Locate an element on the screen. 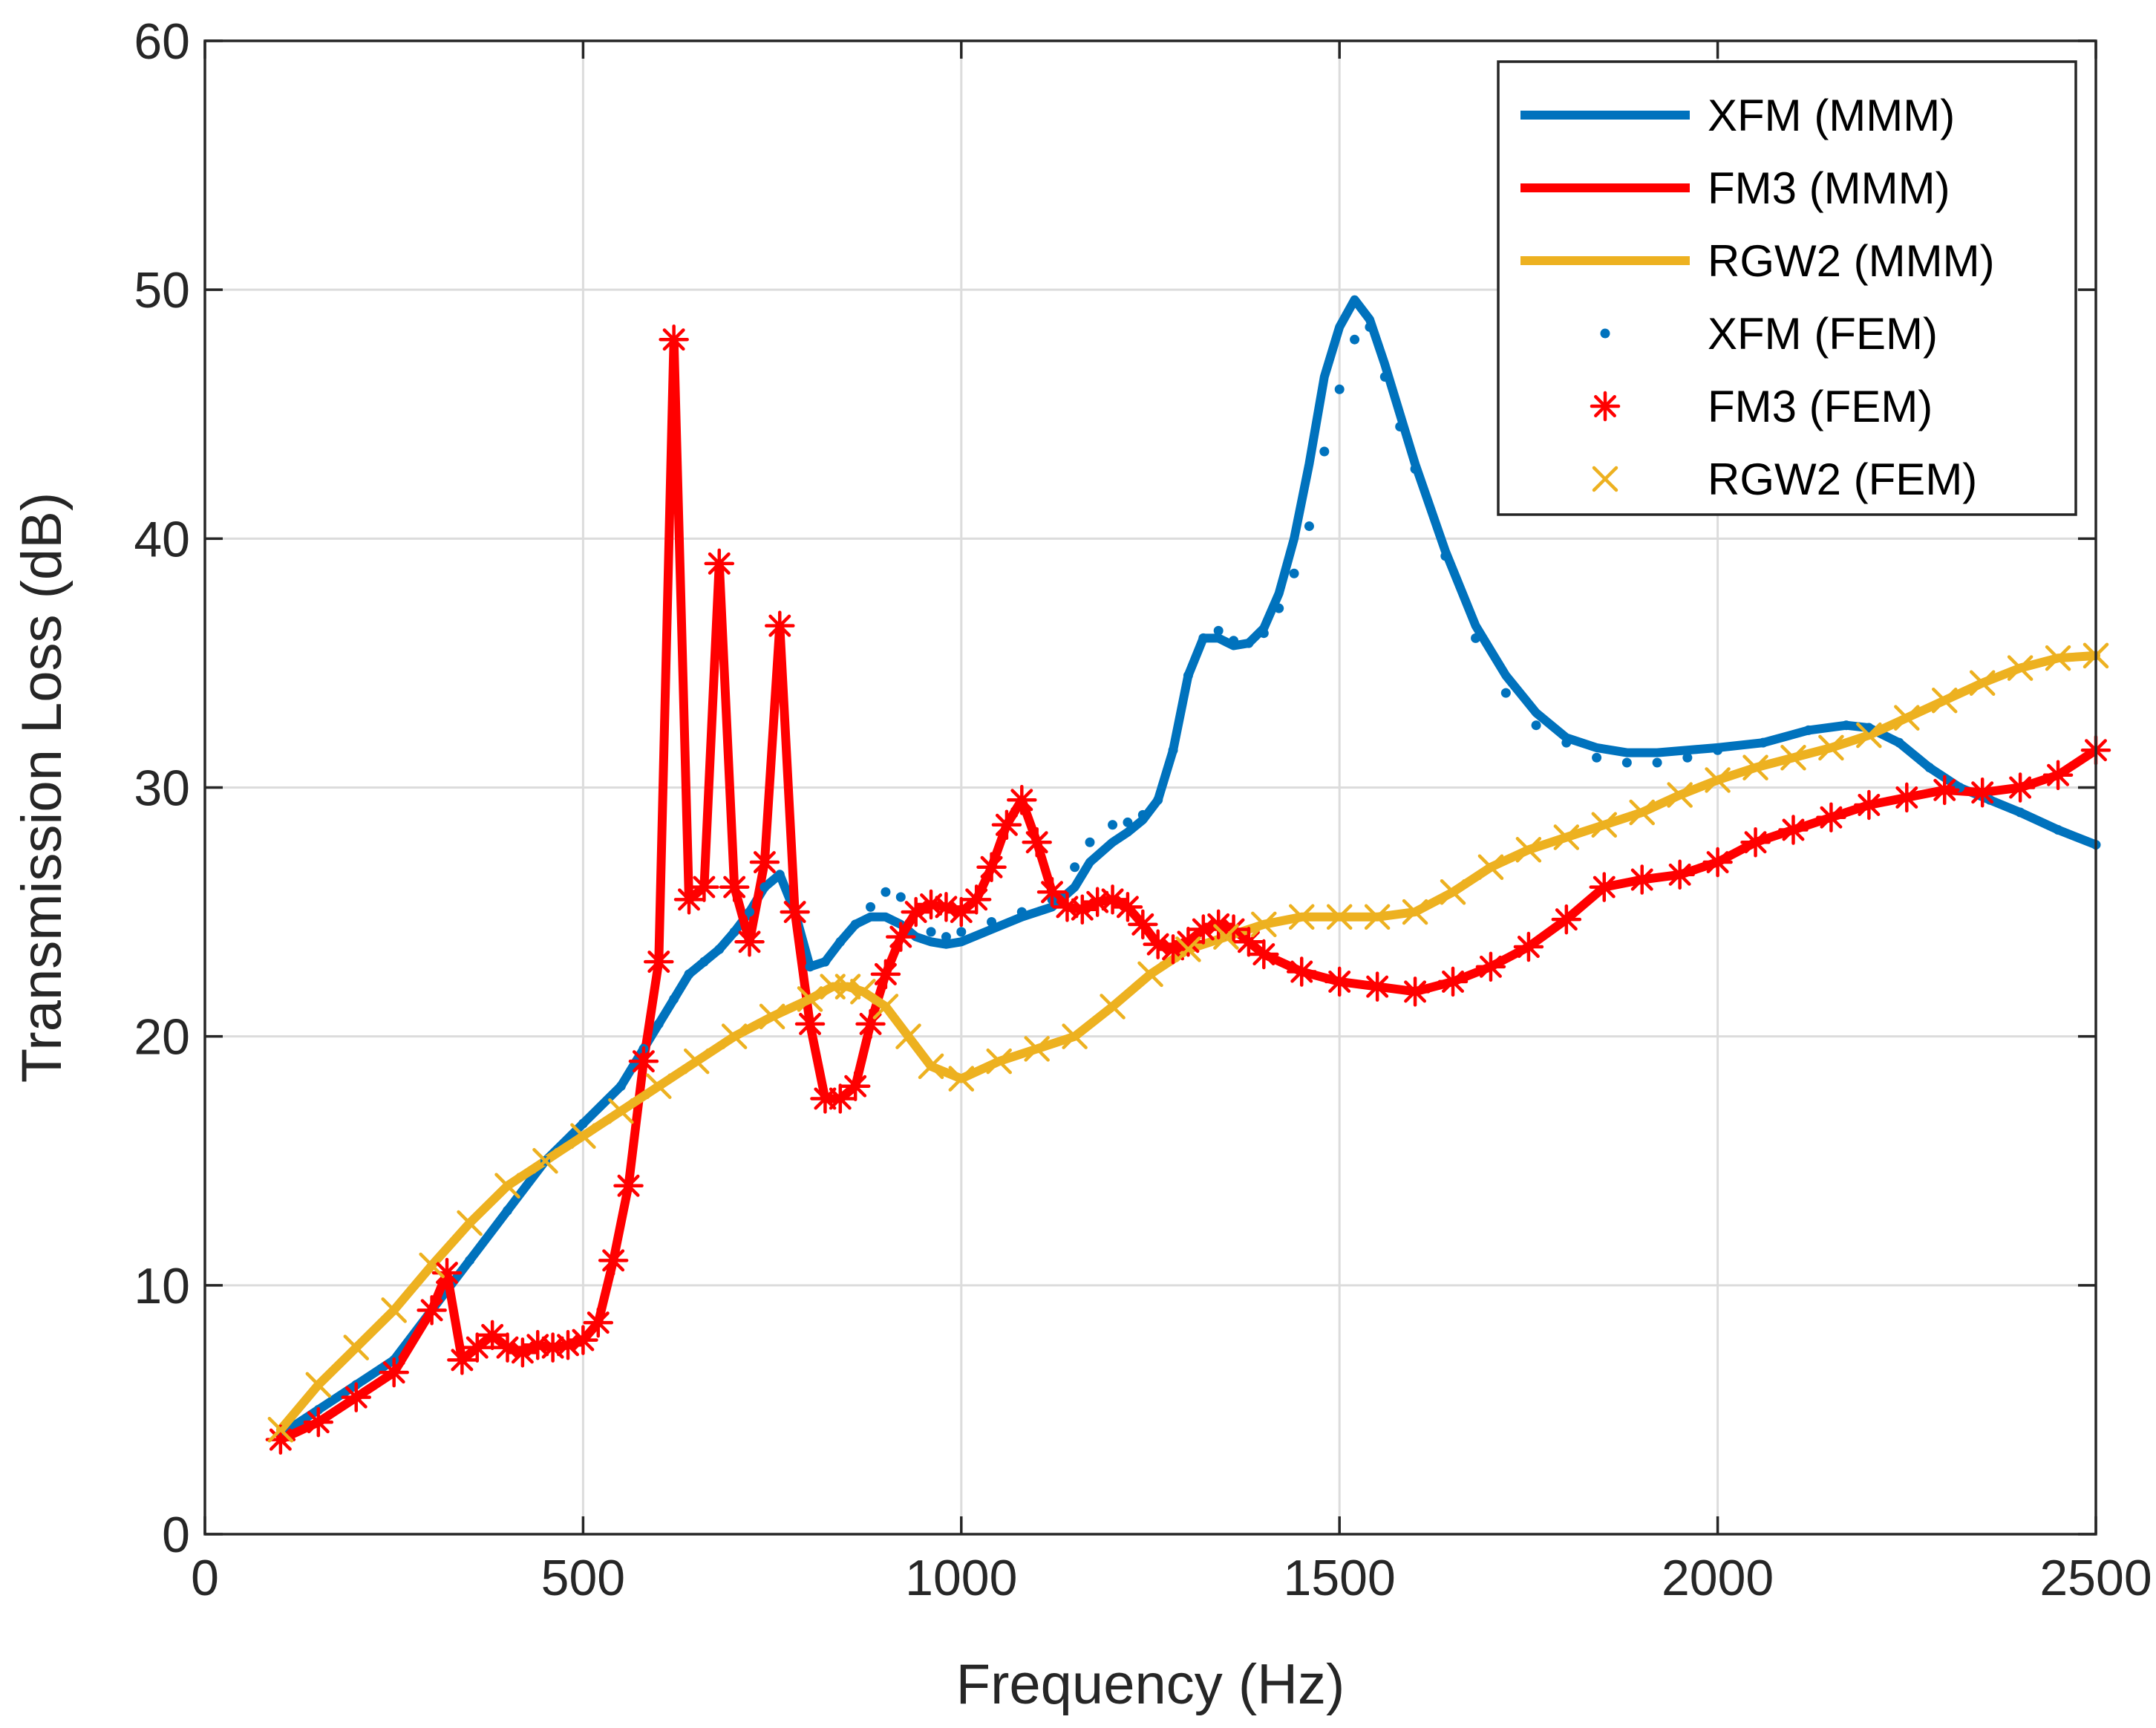 The image size is (2156, 1728). legend-dot is located at coordinates (1605, 334).